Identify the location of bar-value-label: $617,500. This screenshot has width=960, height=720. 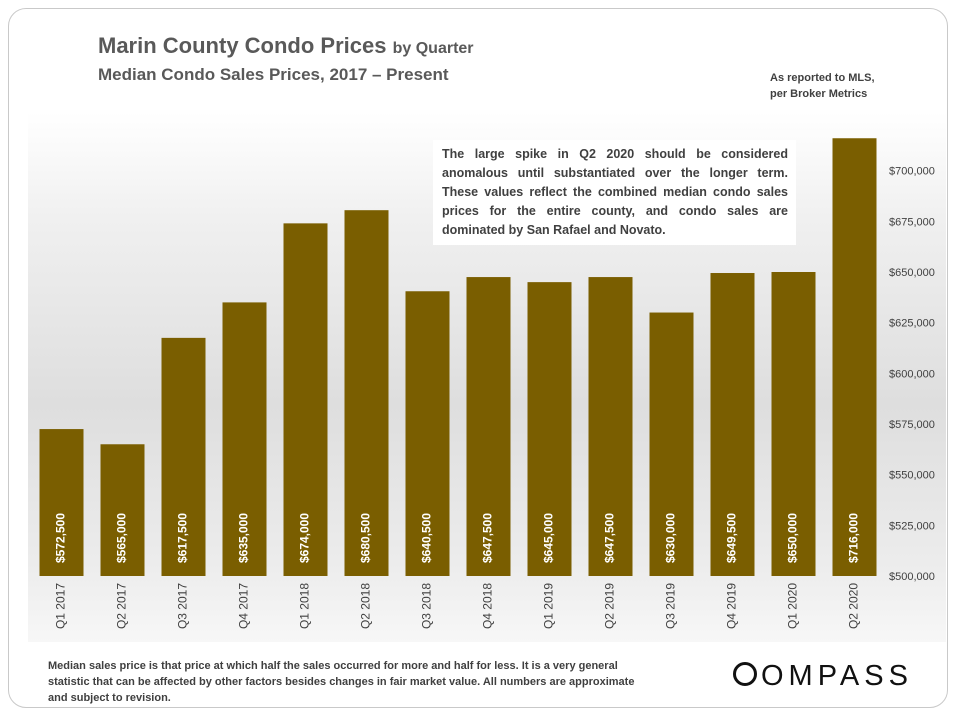
(183, 538).